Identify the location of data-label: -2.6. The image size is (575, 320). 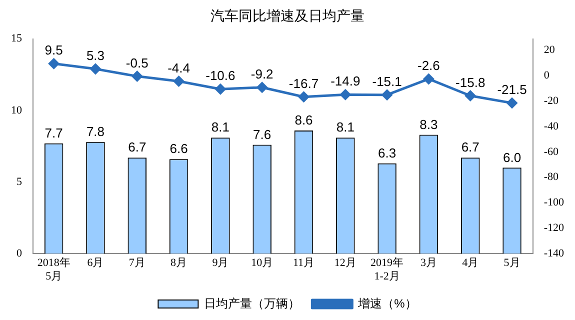
(429, 66).